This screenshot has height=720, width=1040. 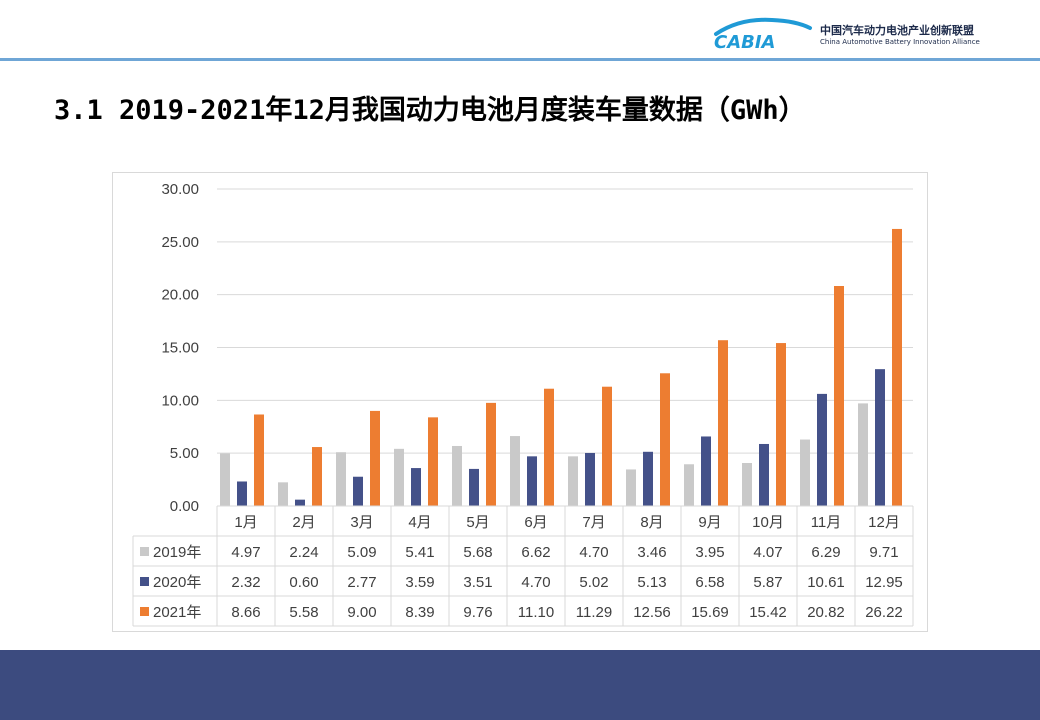 I want to click on x-category-label: 9月, so click(x=709, y=522).